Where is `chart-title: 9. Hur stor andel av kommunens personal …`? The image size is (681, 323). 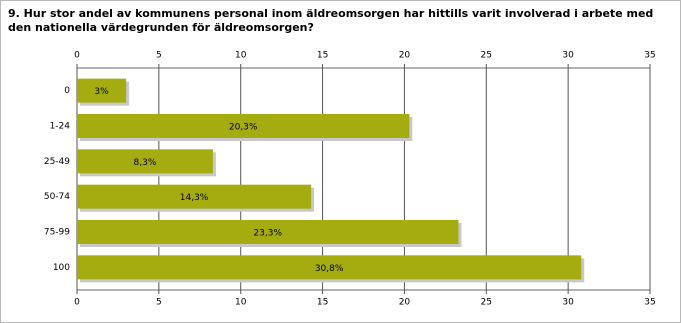 chart-title: 9. Hur stor andel av kommunens personal … is located at coordinates (331, 20).